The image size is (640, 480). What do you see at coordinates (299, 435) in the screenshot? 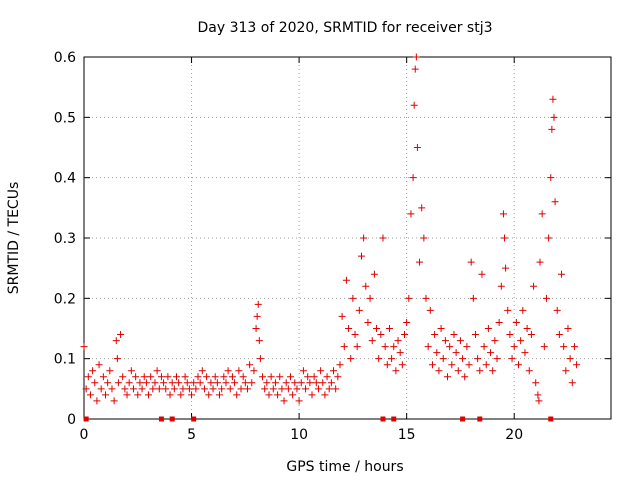
I see `x-tick-label: 10` at bounding box center [299, 435].